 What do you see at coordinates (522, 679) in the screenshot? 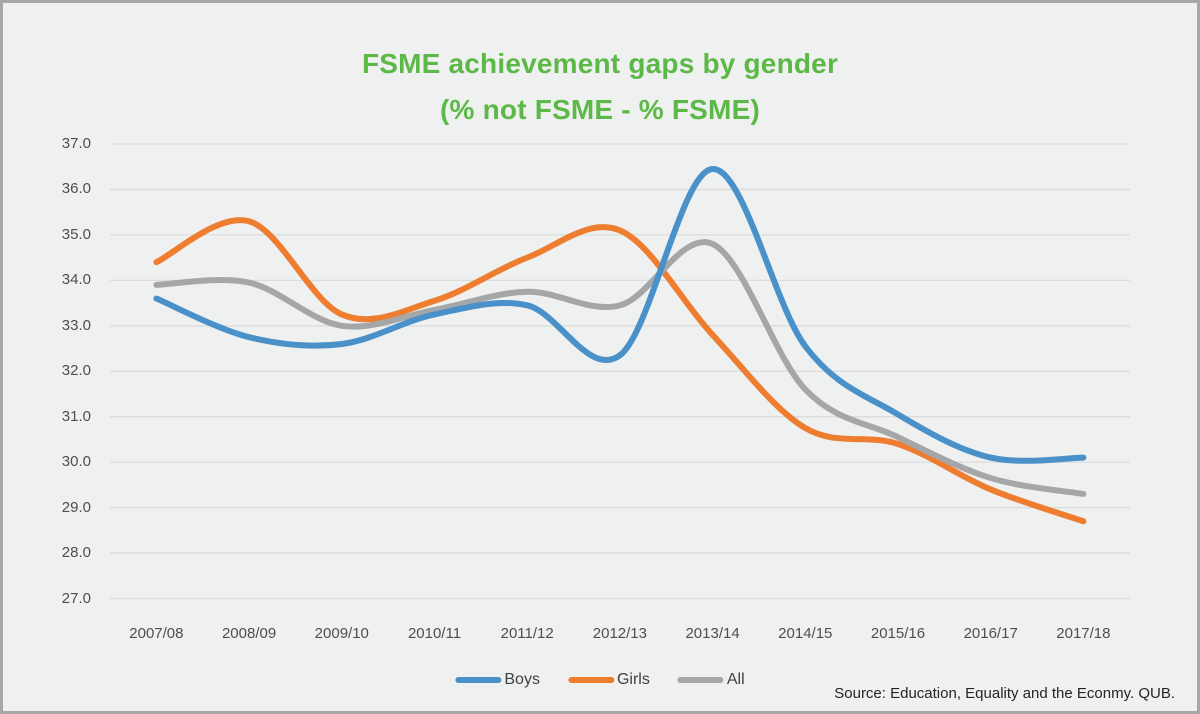
I see `legend-label-boys: Boys` at bounding box center [522, 679].